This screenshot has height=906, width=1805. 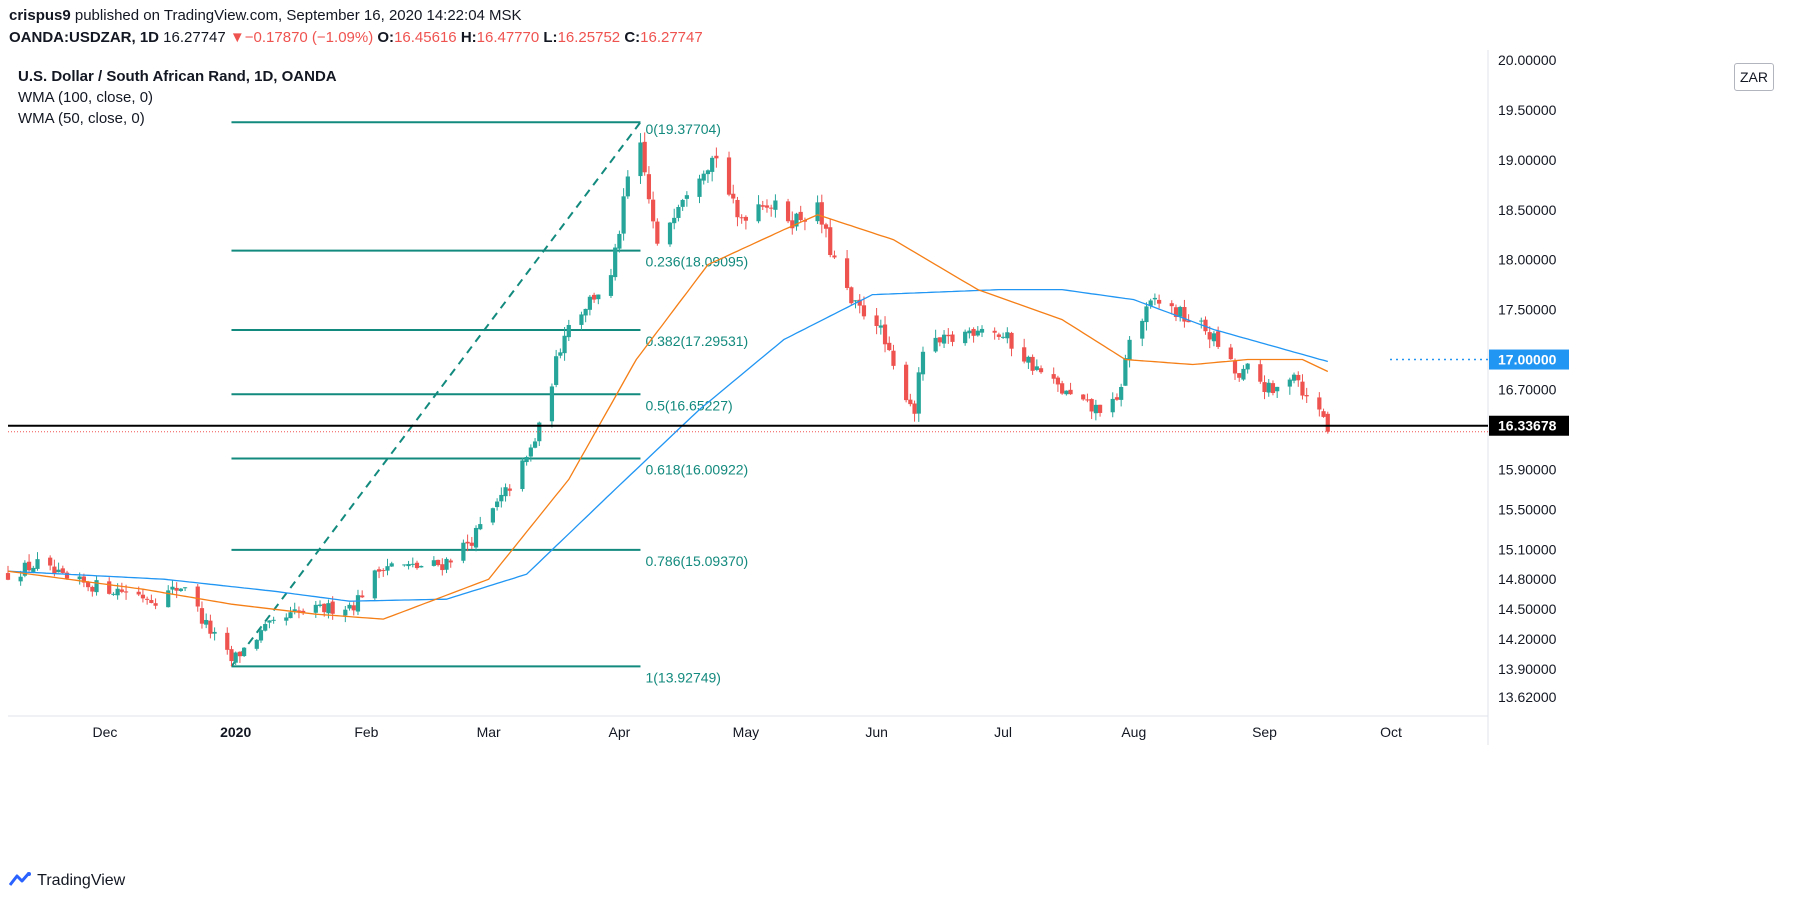 I want to click on legend-wma100: WMA (100, close, 0), so click(x=86, y=97).